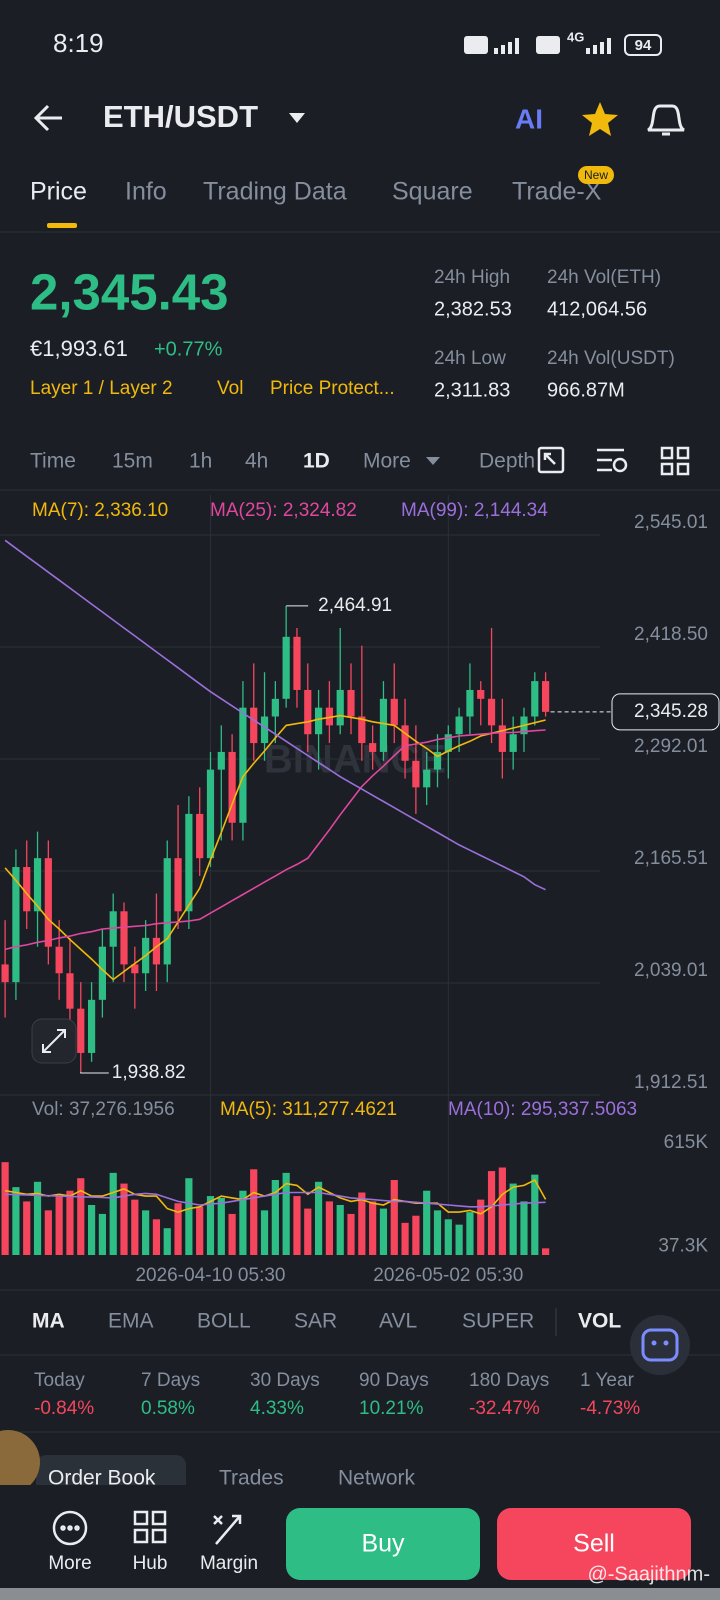 This screenshot has height=1600, width=720. Describe the element at coordinates (432, 192) in the screenshot. I see `tab: Square` at that location.